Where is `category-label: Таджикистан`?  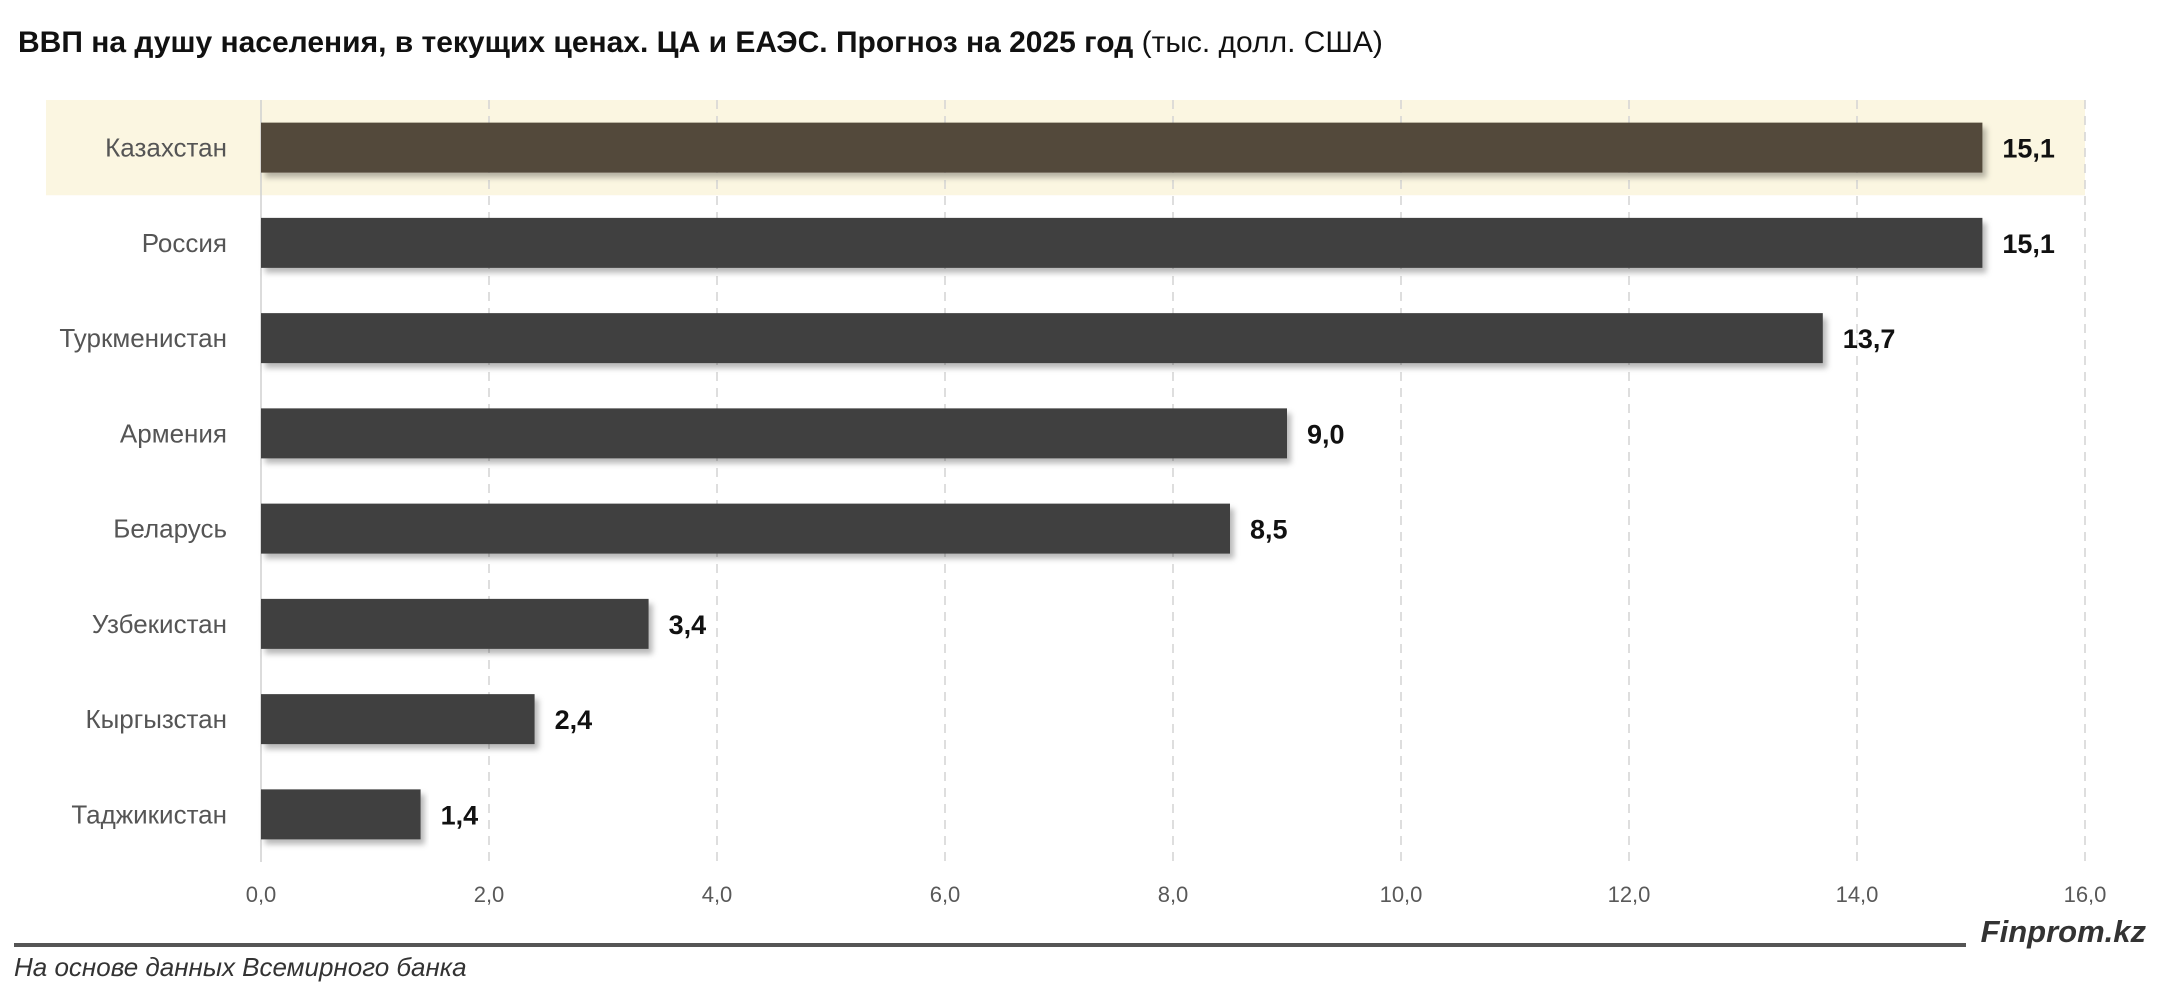
category-label: Таджикистан is located at coordinates (149, 814).